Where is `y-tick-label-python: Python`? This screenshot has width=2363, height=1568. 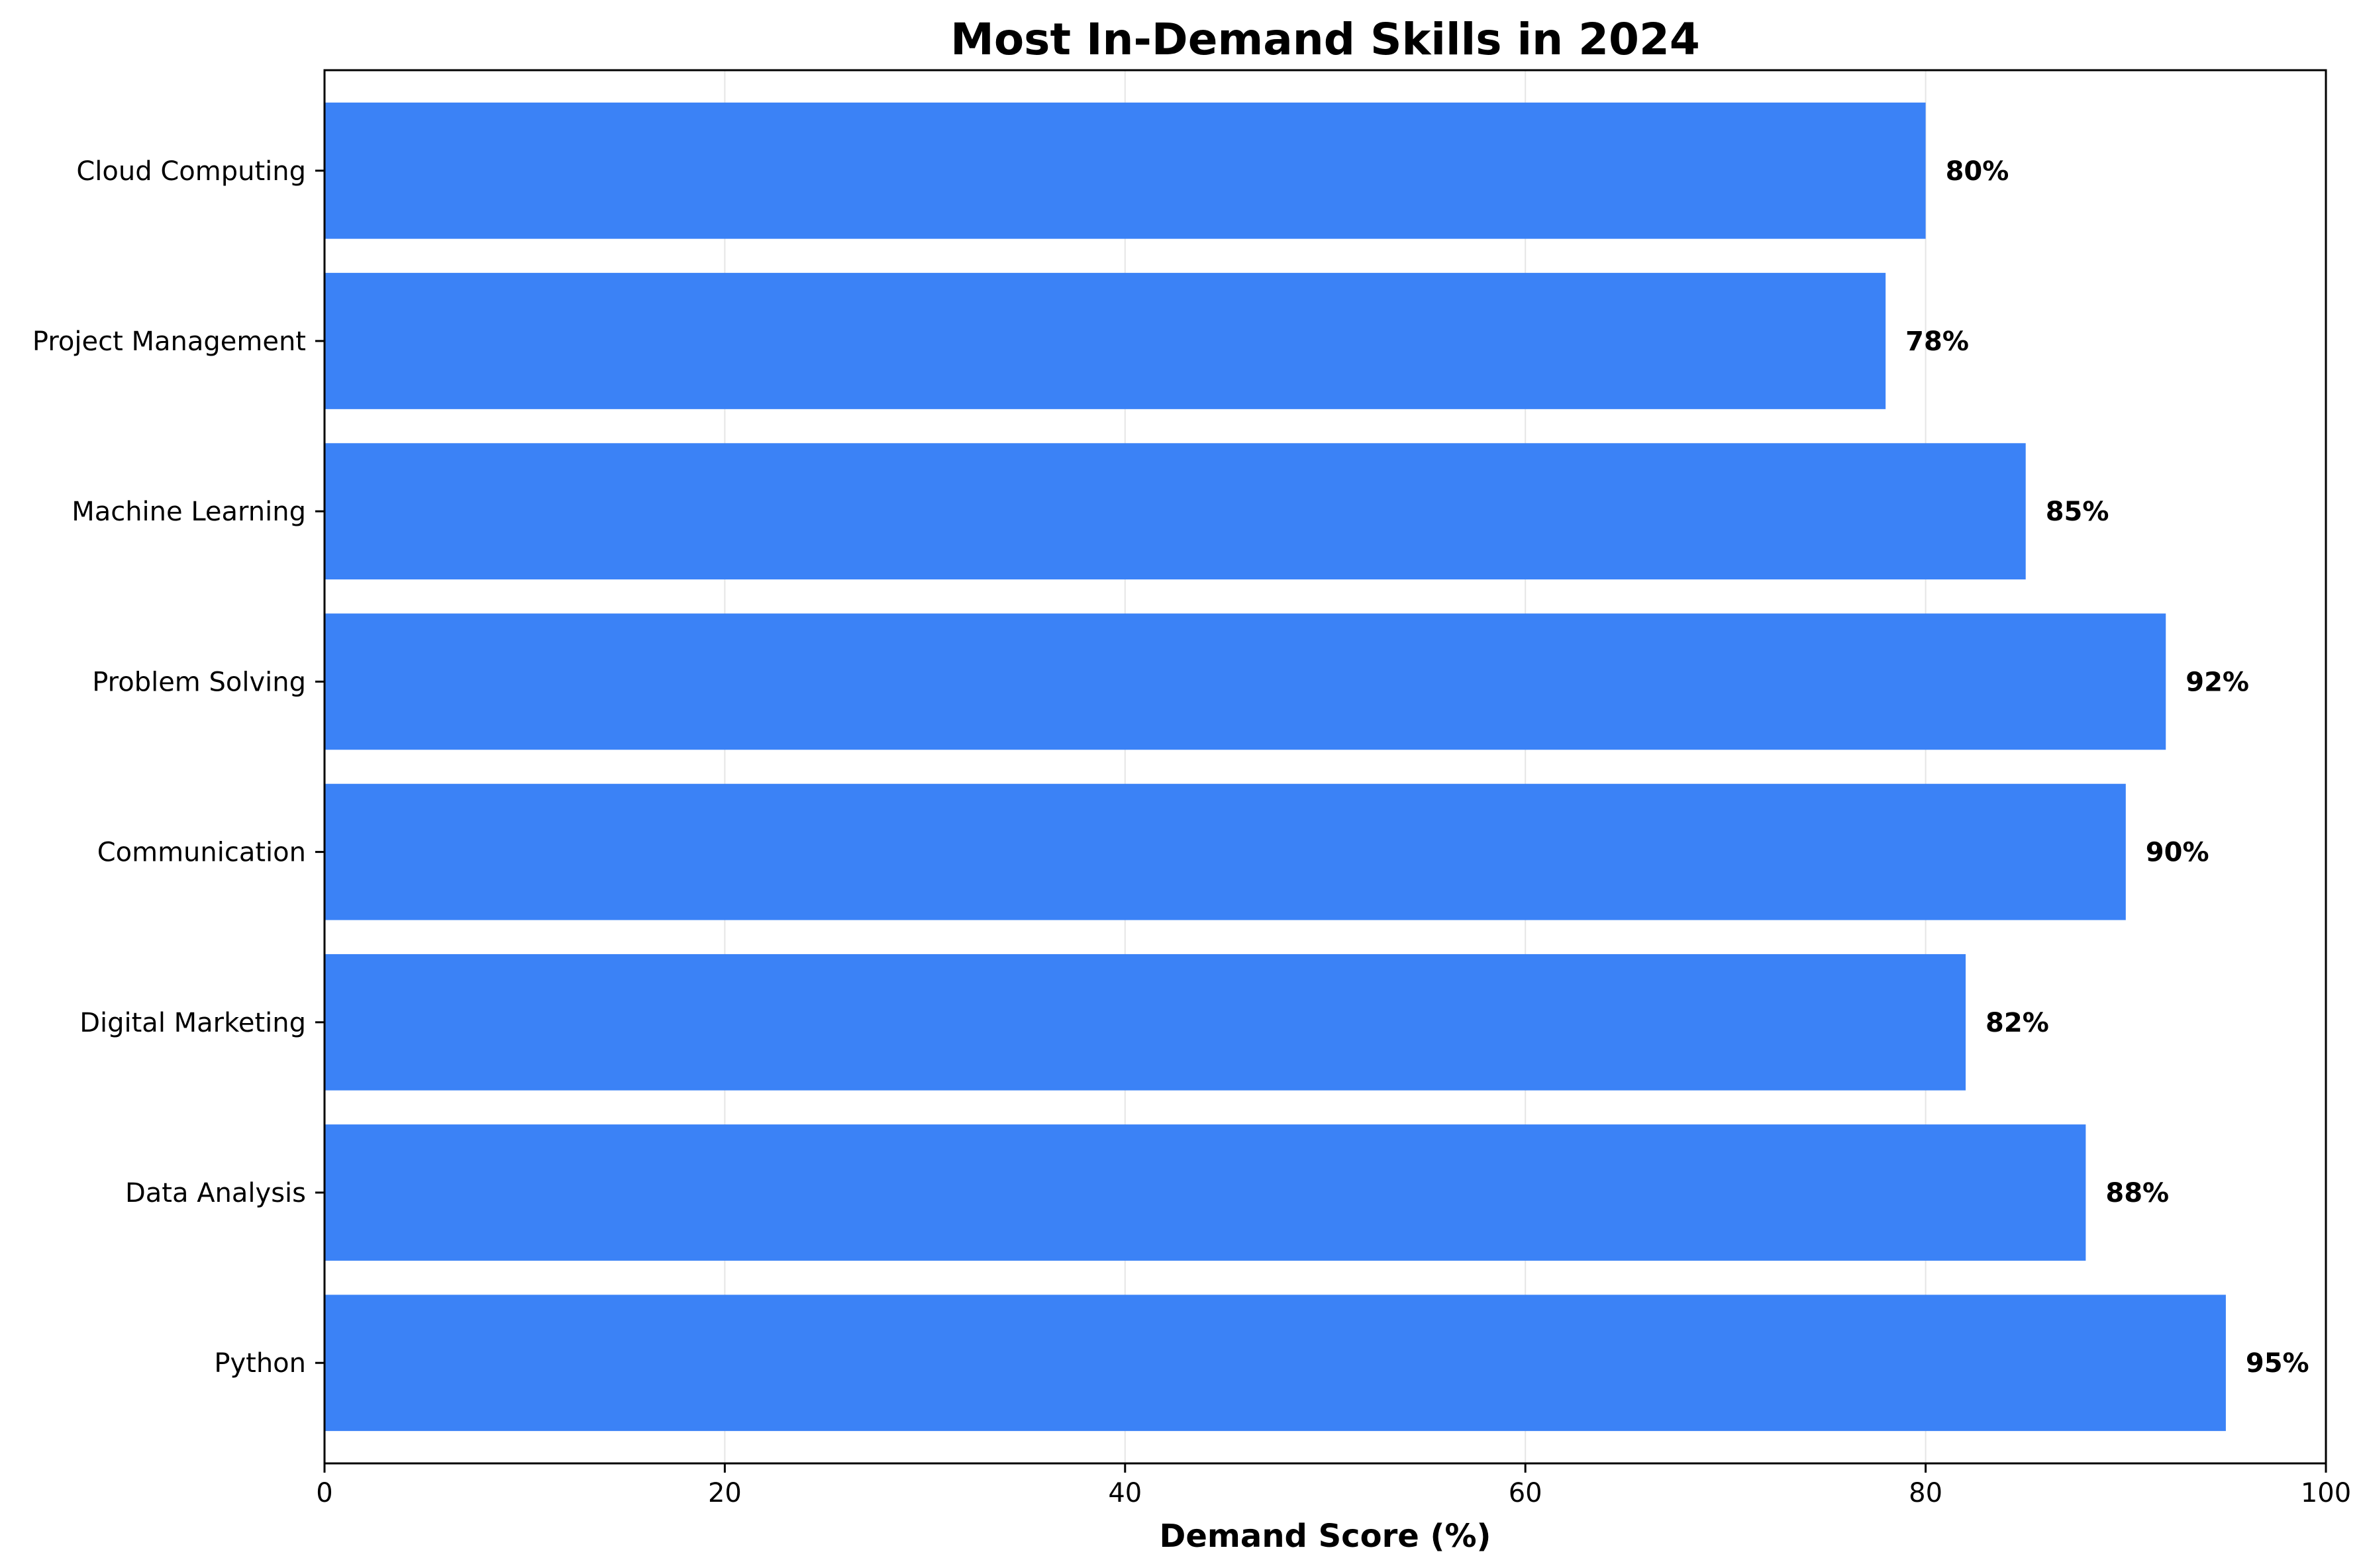
y-tick-label-python: Python is located at coordinates (260, 1363).